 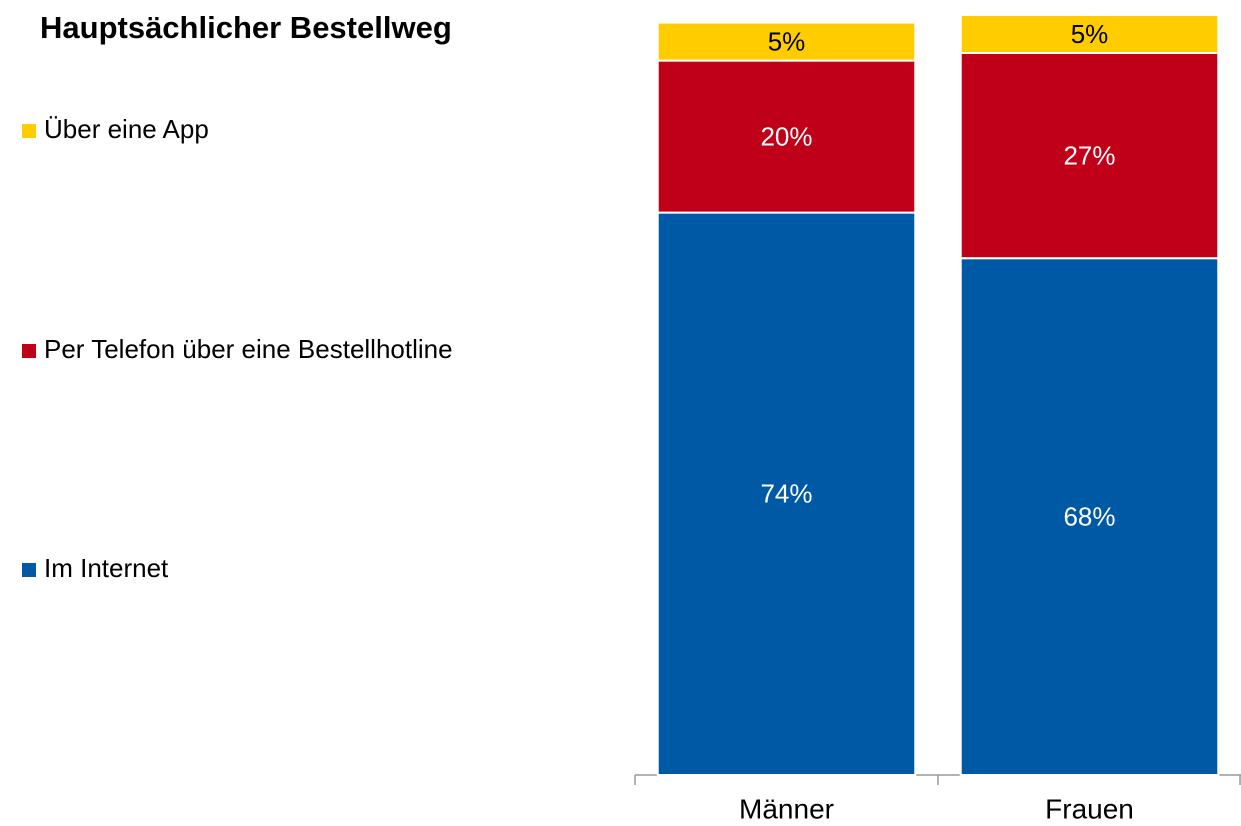 I want to click on data-label: 74%, so click(x=786, y=494).